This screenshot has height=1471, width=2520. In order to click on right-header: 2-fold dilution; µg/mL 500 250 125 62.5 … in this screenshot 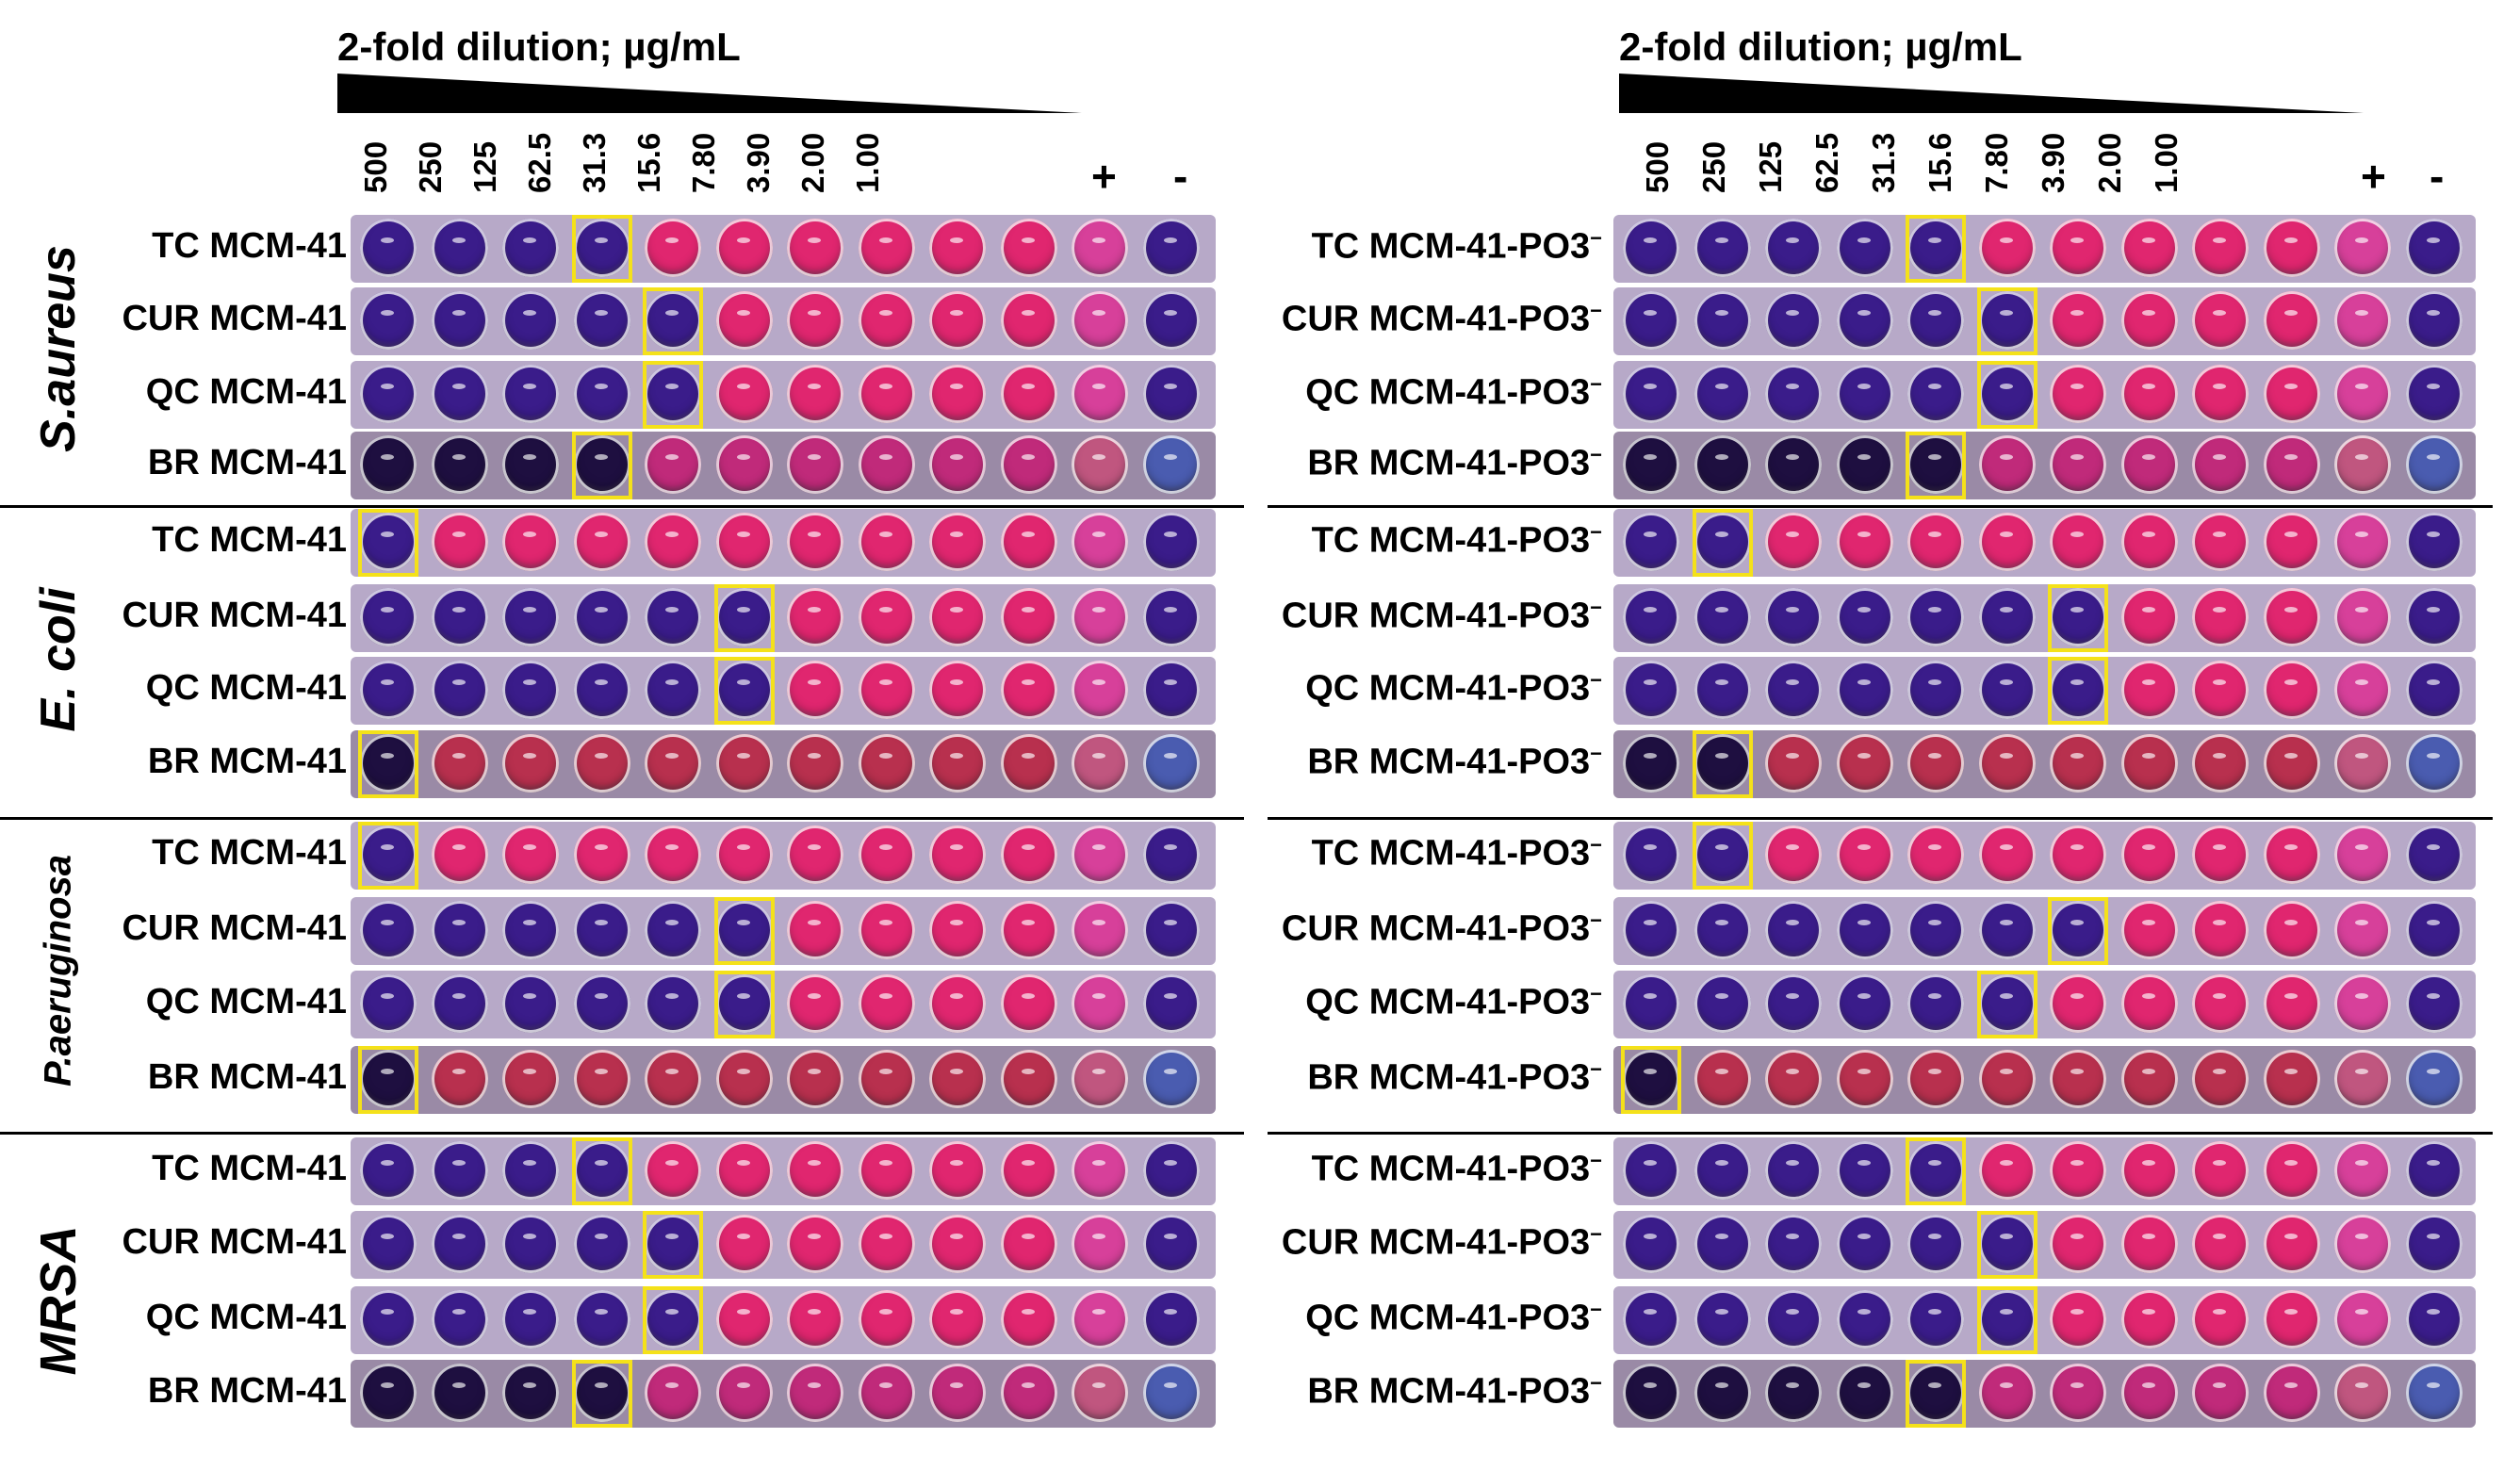, I will do `click(1260, 106)`.